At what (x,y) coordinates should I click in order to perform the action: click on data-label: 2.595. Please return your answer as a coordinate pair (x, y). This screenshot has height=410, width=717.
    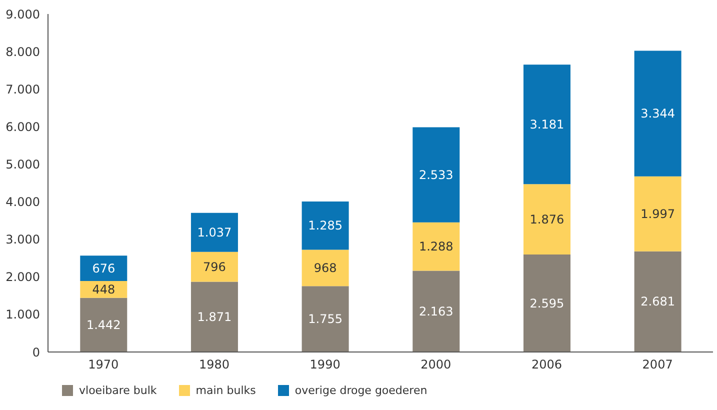
    Looking at the image, I should click on (547, 303).